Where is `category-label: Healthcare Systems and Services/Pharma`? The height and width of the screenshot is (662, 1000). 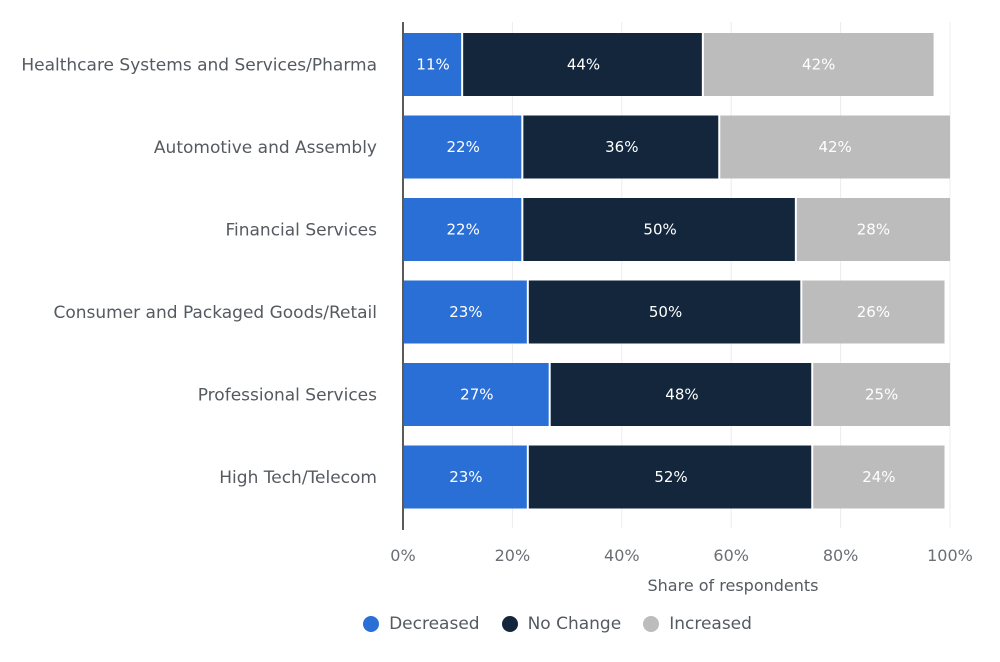 category-label: Healthcare Systems and Services/Pharma is located at coordinates (199, 66).